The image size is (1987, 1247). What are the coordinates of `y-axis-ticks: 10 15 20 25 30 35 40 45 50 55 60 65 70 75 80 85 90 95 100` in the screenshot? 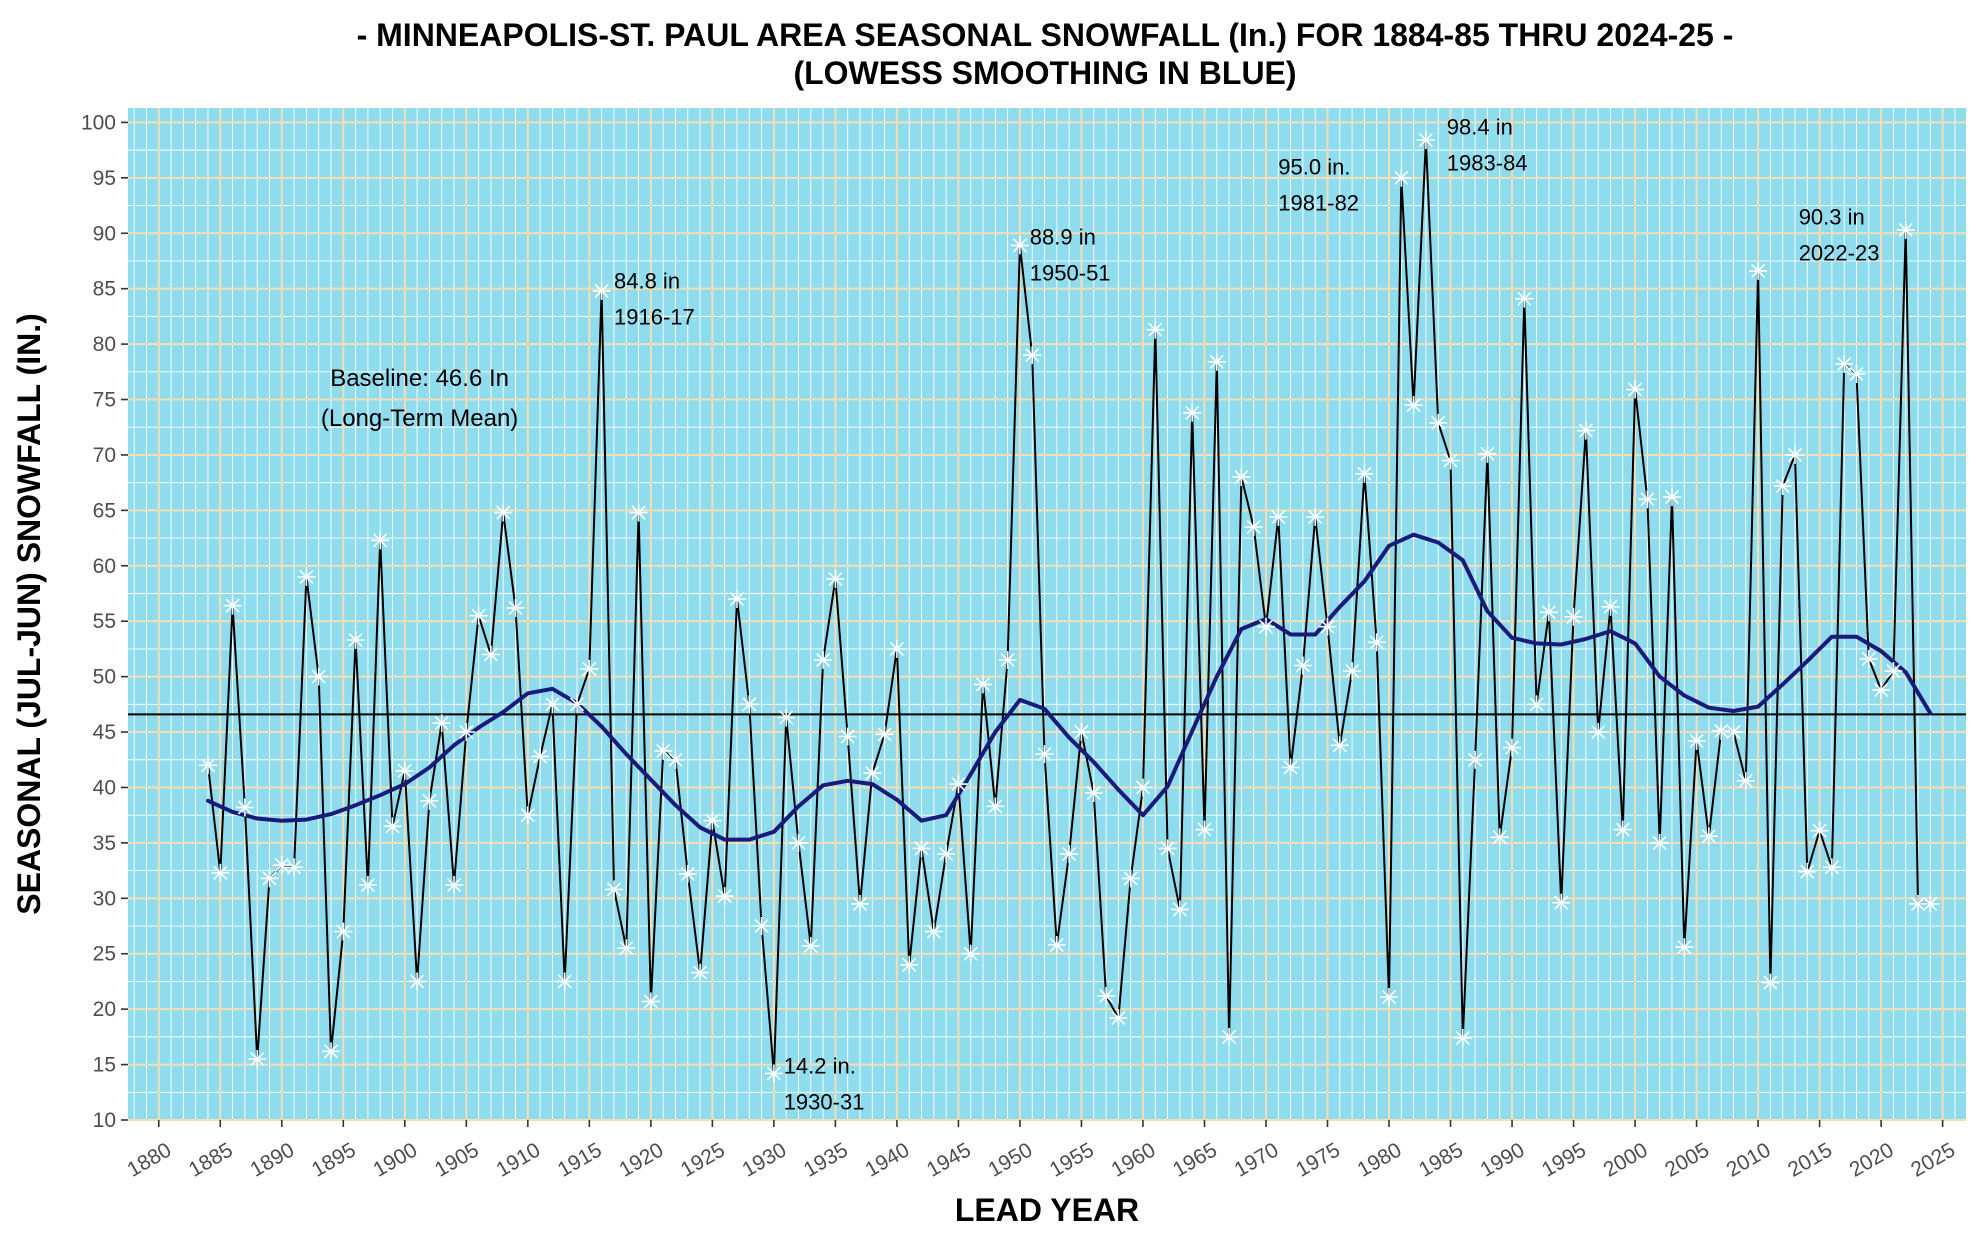 It's located at (104, 621).